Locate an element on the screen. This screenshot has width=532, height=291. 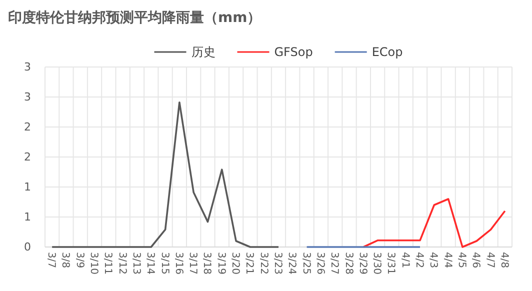
x-tick-label: 3/20 is located at coordinates (235, 263).